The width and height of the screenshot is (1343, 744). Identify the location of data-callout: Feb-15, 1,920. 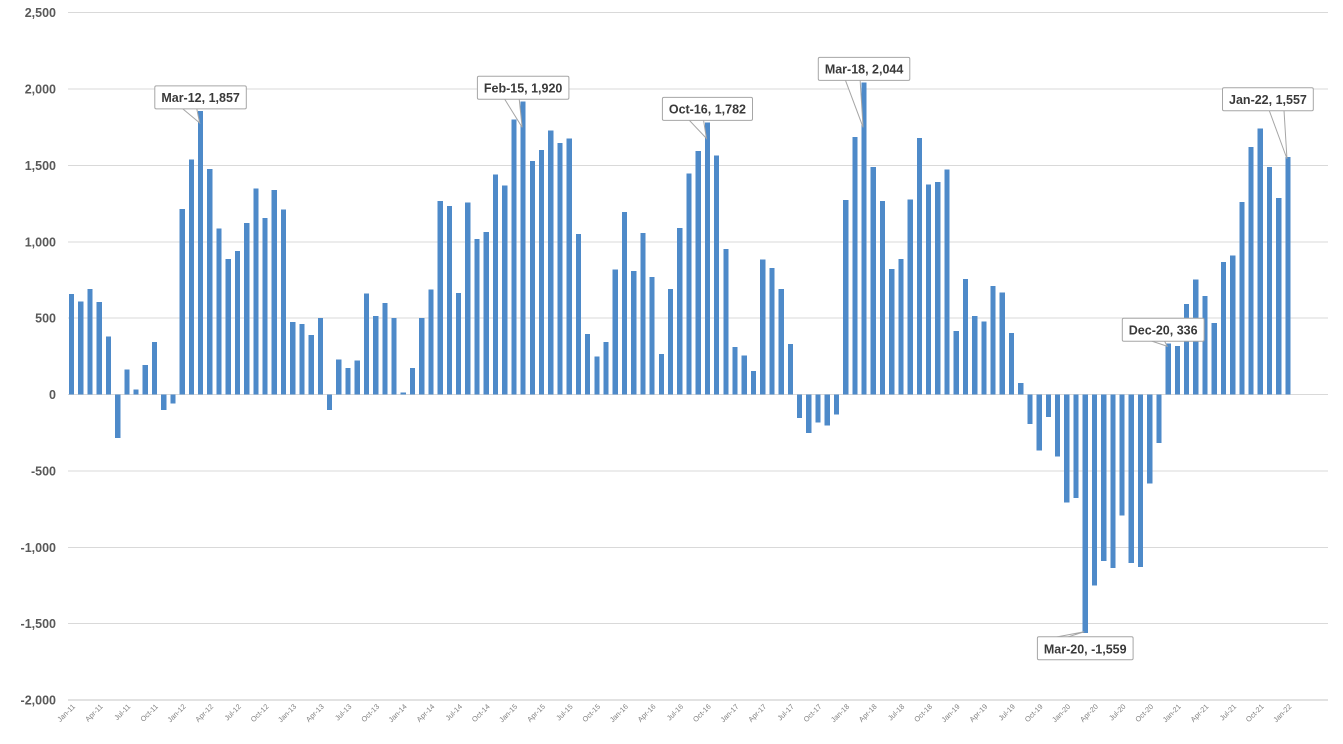
(523, 101).